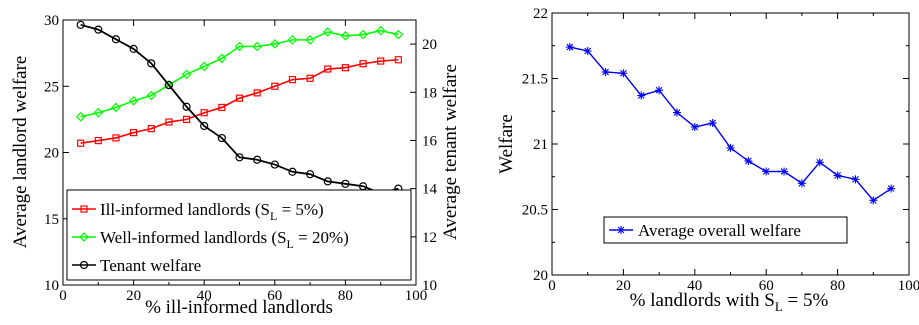  What do you see at coordinates (540, 145) in the screenshot?
I see `right-chart-y-tick-label: 21` at bounding box center [540, 145].